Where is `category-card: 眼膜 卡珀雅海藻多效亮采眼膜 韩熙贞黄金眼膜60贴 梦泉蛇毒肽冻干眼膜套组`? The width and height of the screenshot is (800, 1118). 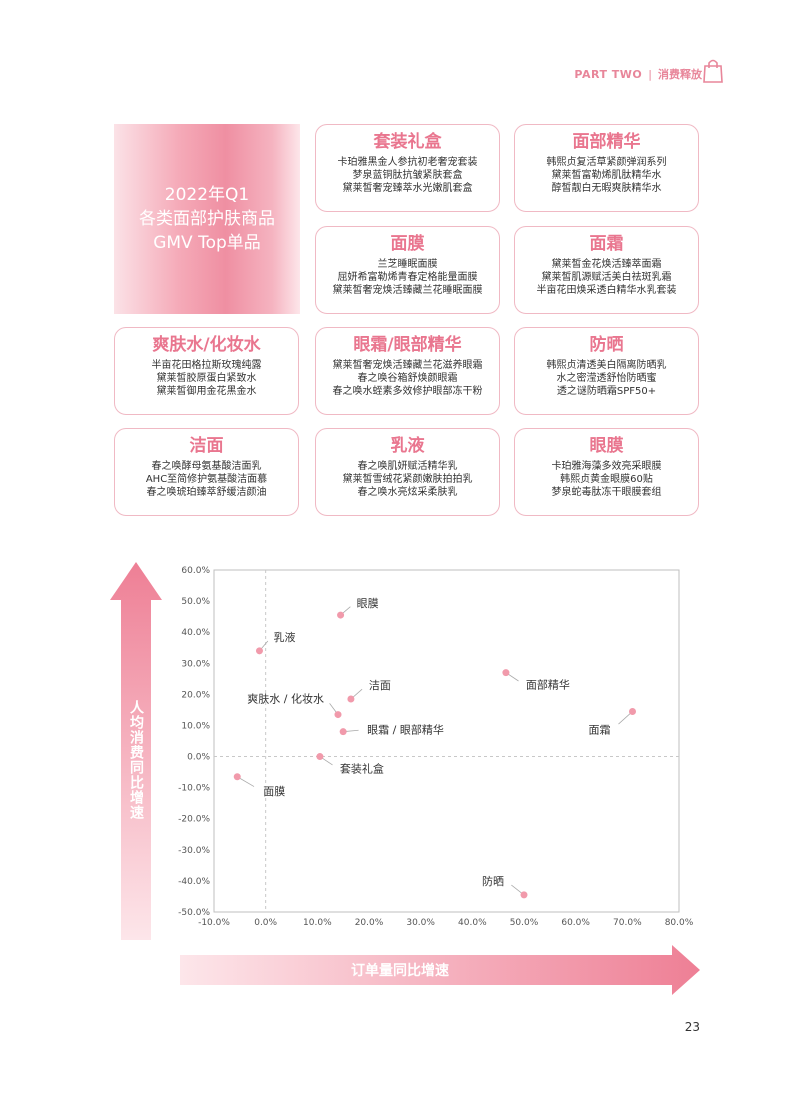
category-card: 眼膜 卡珀雅海藻多效亮采眼膜 韩熙贞黄金眼膜60贴 梦泉蛇毒肽冻干眼膜套组 is located at coordinates (606, 472).